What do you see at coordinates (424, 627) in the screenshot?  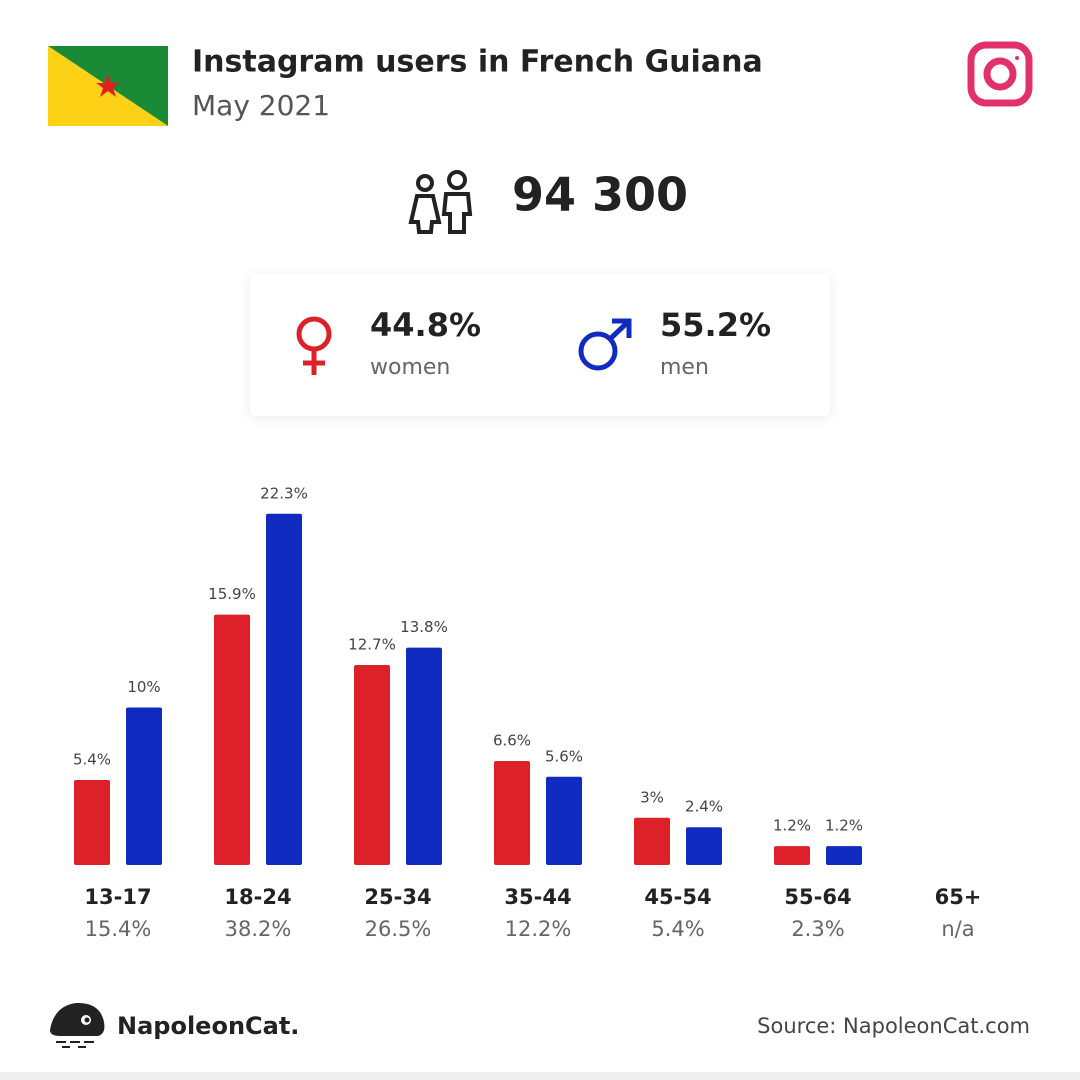 I see `value-label: 13.8%` at bounding box center [424, 627].